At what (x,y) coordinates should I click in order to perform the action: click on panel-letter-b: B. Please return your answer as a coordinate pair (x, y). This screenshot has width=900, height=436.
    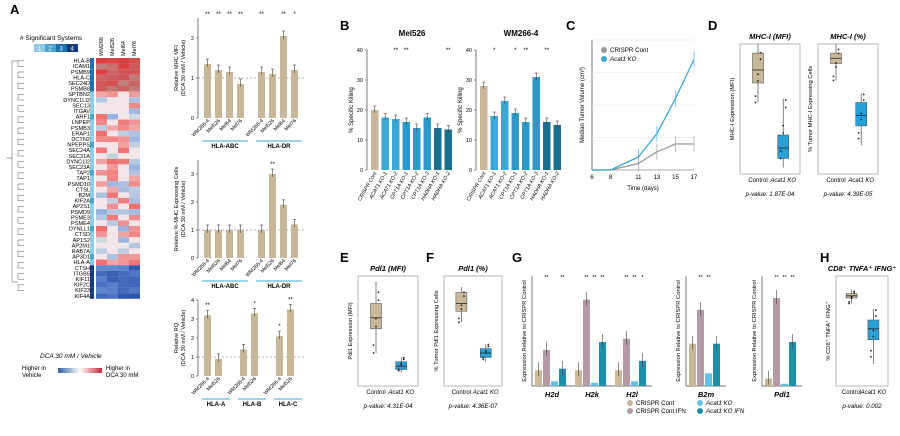
    Looking at the image, I should click on (344, 25).